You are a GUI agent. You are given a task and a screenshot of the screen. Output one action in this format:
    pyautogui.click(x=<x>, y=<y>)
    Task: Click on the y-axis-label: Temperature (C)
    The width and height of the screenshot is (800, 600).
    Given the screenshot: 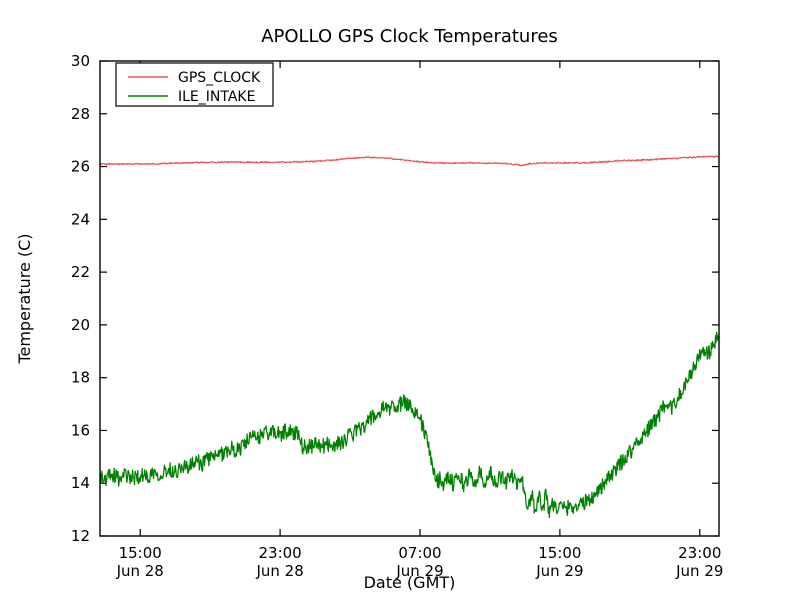 What is the action you would take?
    pyautogui.click(x=24, y=298)
    